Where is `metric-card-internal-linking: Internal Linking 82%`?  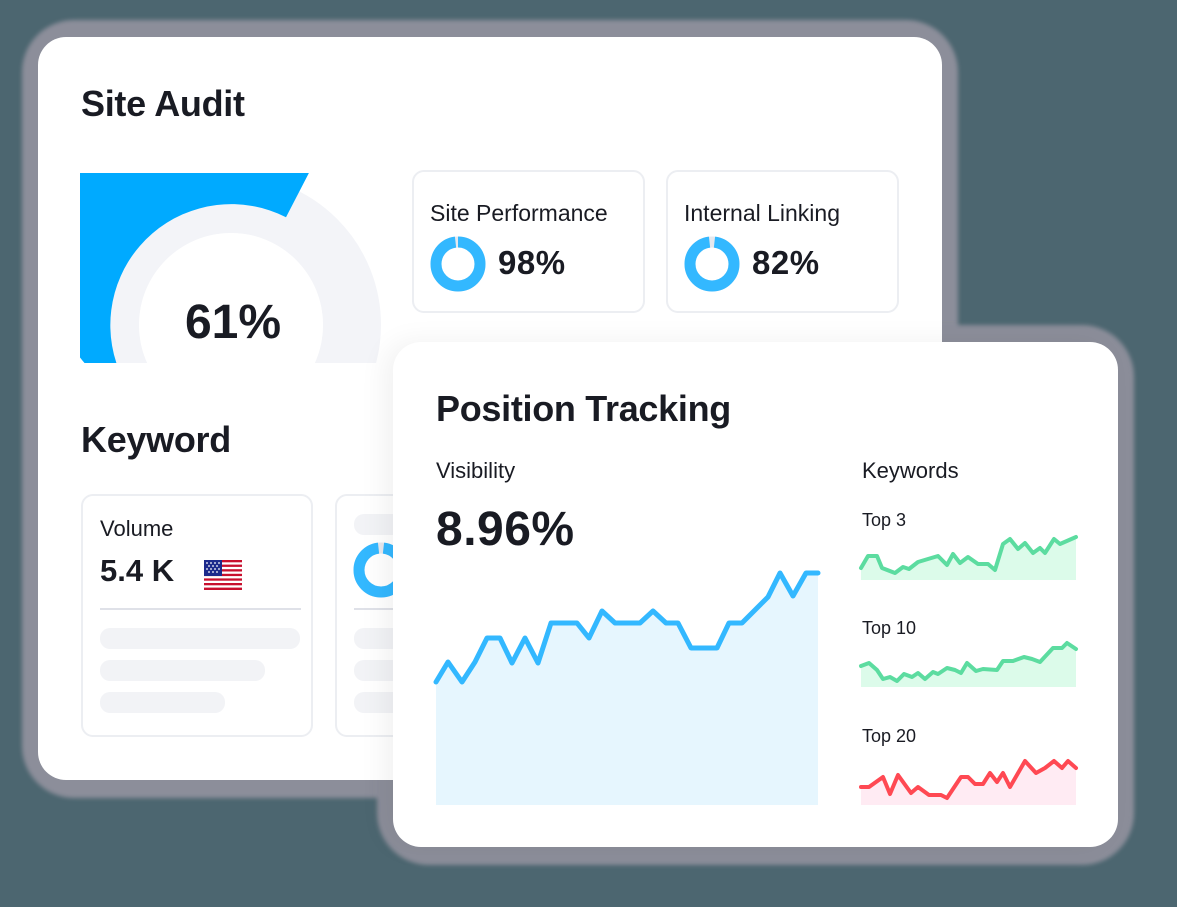
metric-card-internal-linking: Internal Linking 82% is located at coordinates (782, 241).